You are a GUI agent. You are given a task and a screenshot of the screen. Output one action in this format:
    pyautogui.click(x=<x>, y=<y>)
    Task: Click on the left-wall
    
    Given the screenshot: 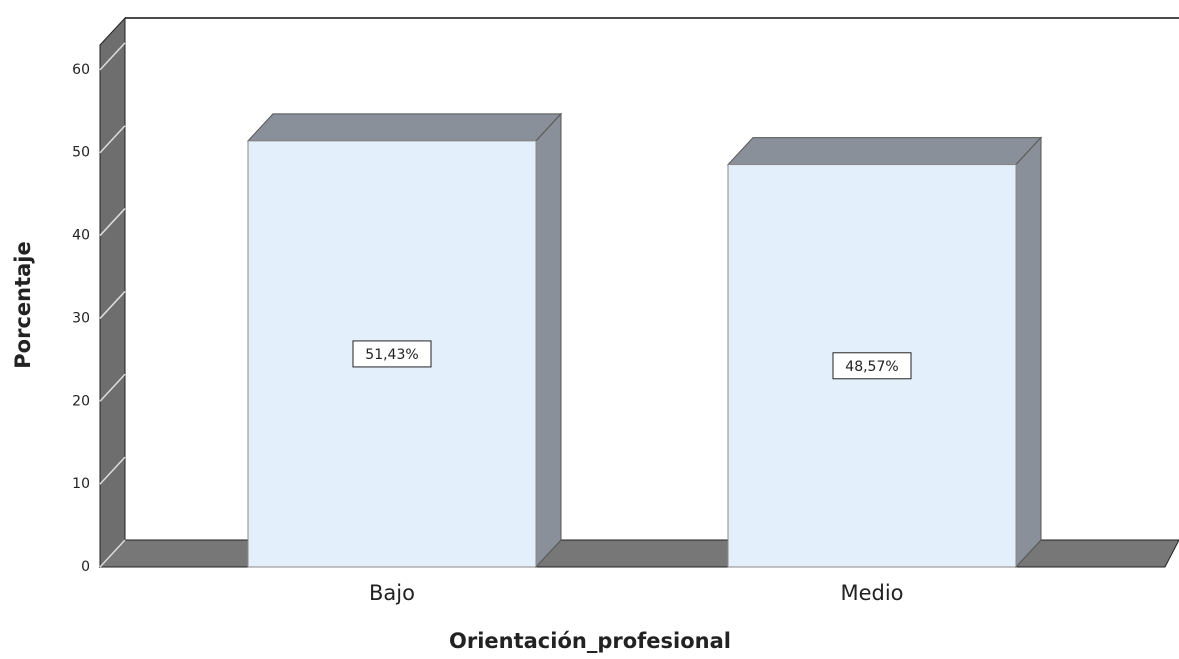 What is the action you would take?
    pyautogui.click(x=112, y=292)
    